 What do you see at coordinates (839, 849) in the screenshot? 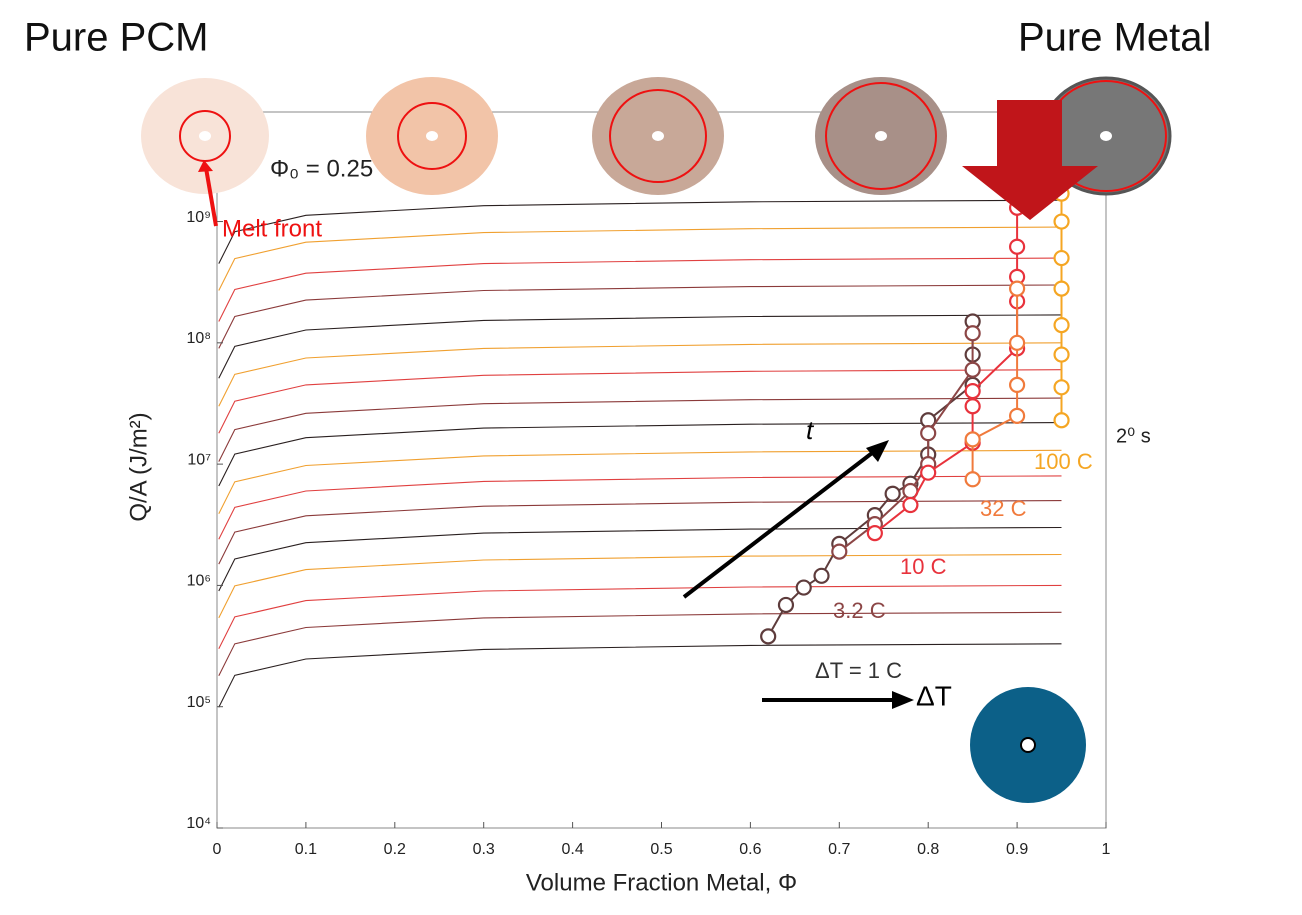
I see `x-tick-label: 0.7` at bounding box center [839, 849].